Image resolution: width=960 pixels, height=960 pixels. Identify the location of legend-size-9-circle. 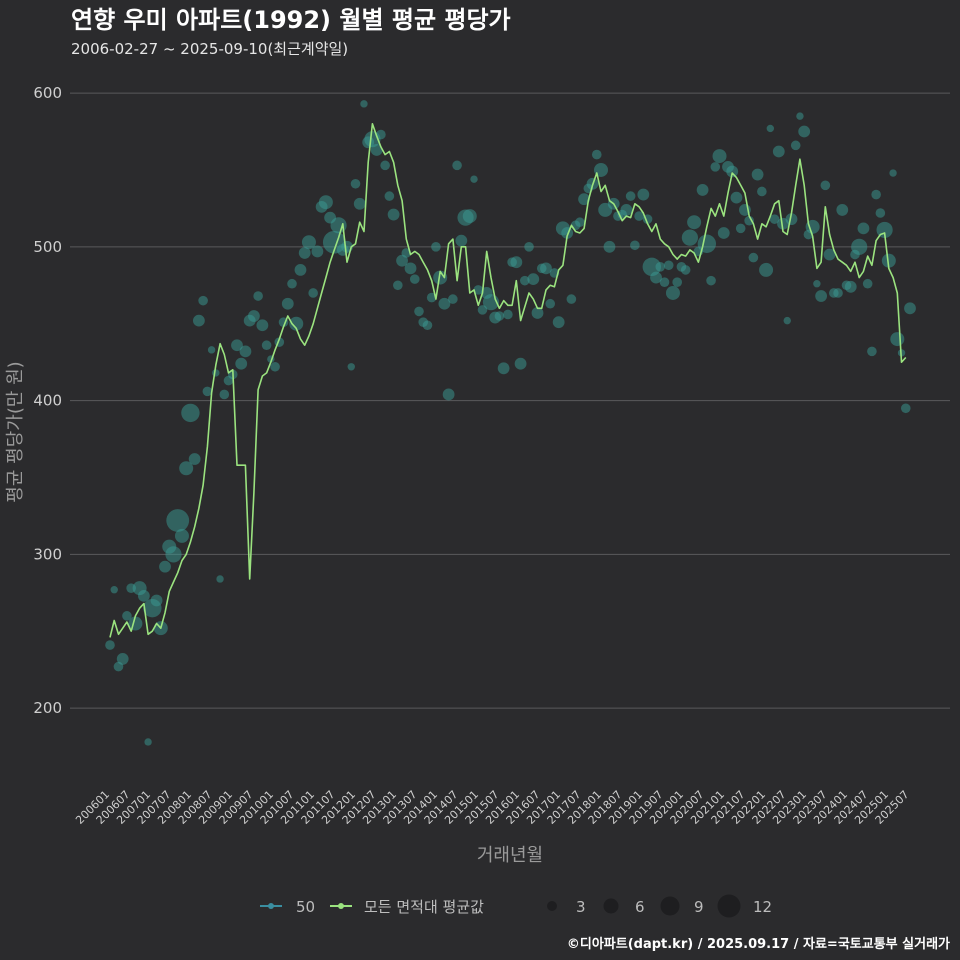
(670, 906).